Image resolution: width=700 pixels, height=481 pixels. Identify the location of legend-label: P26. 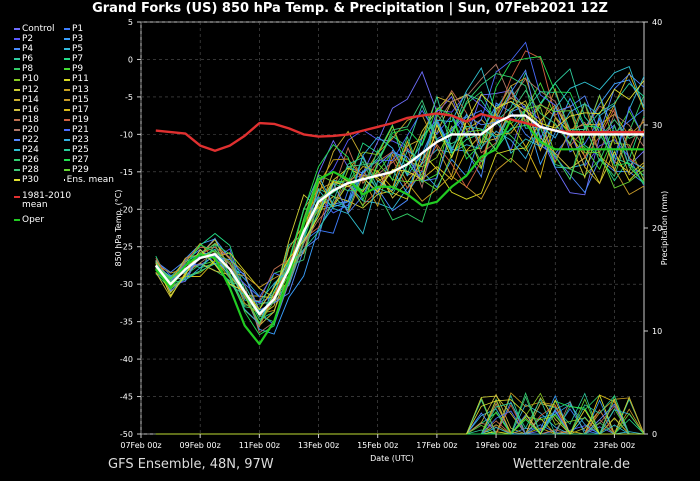
(30, 160).